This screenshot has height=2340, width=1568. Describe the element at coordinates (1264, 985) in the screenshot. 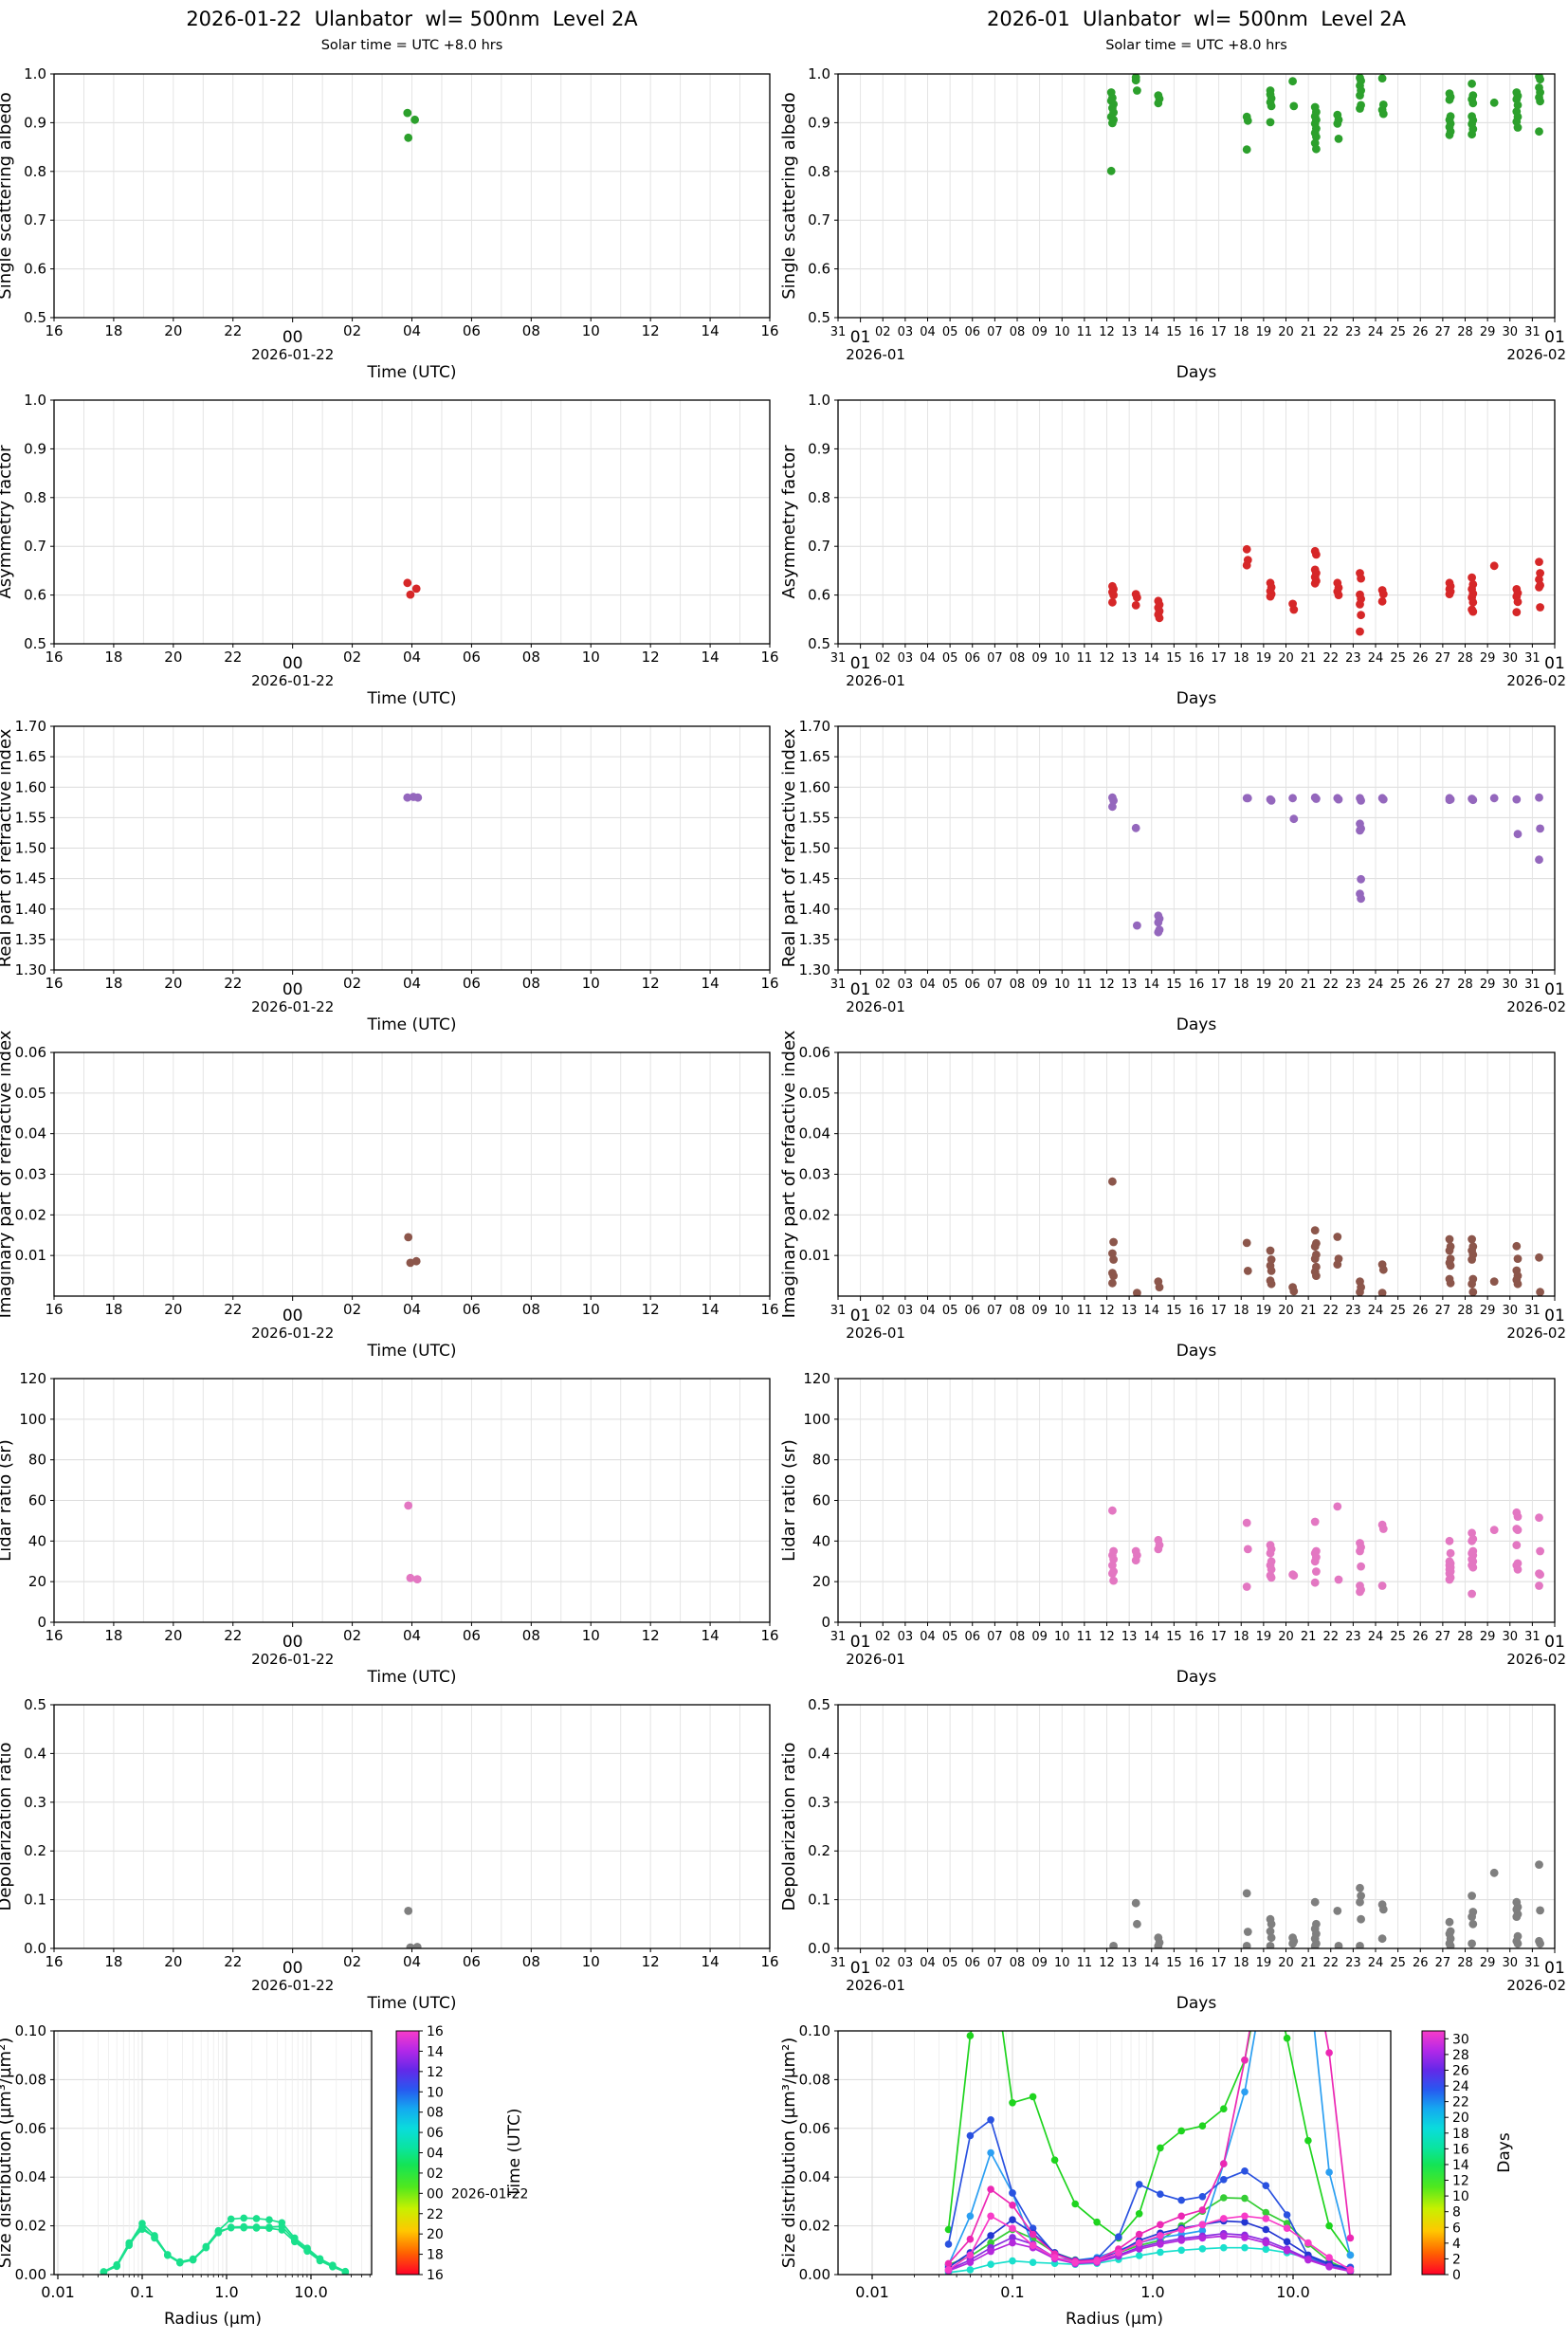

I see `x-tick-label: 19` at that location.